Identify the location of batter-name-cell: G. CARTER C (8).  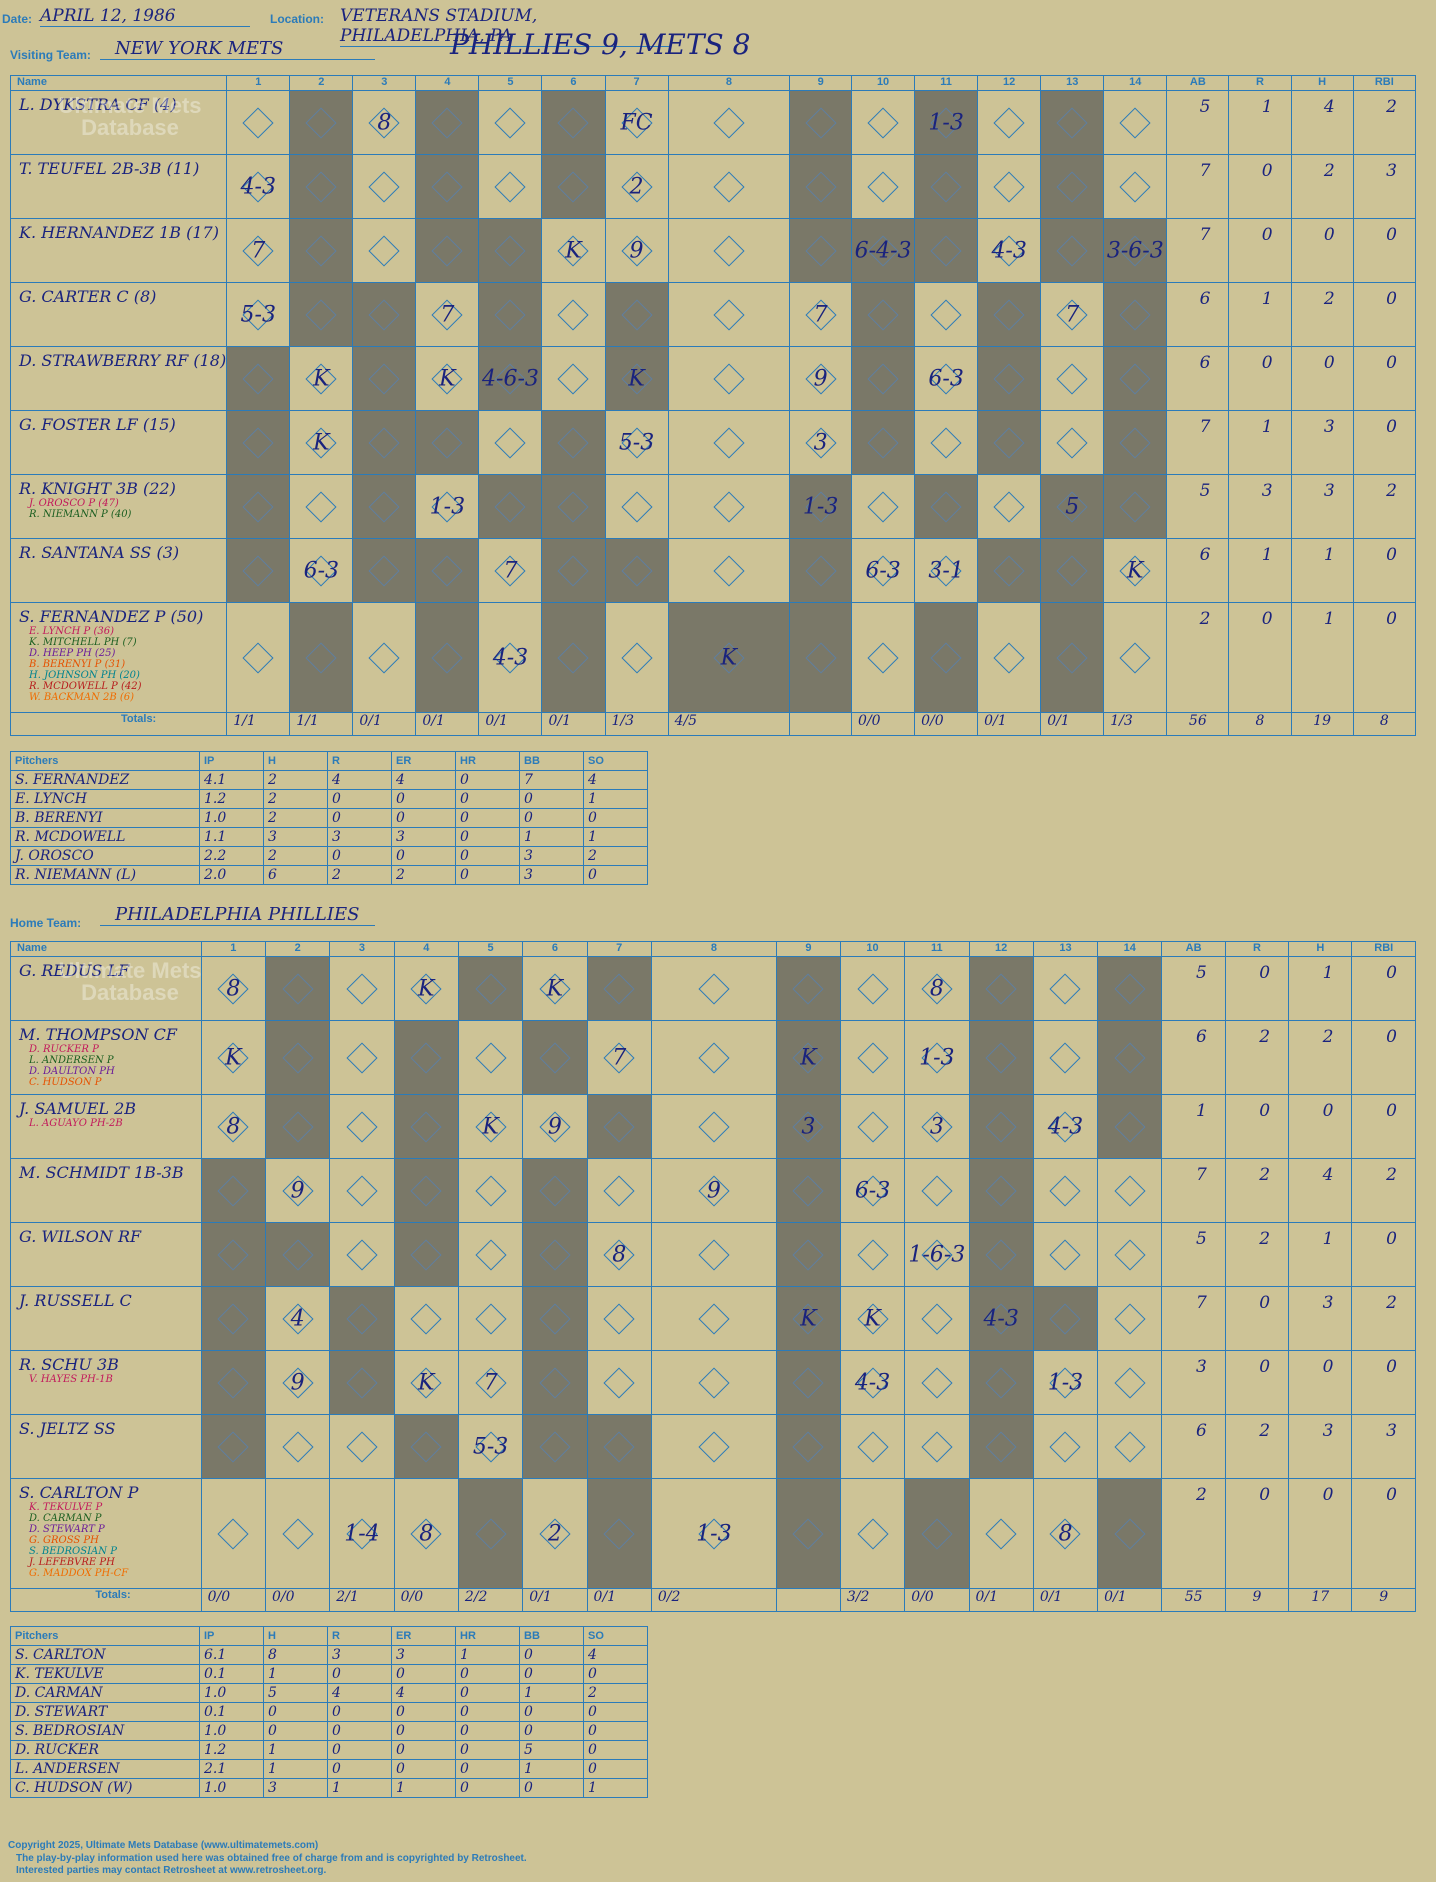
(118, 314).